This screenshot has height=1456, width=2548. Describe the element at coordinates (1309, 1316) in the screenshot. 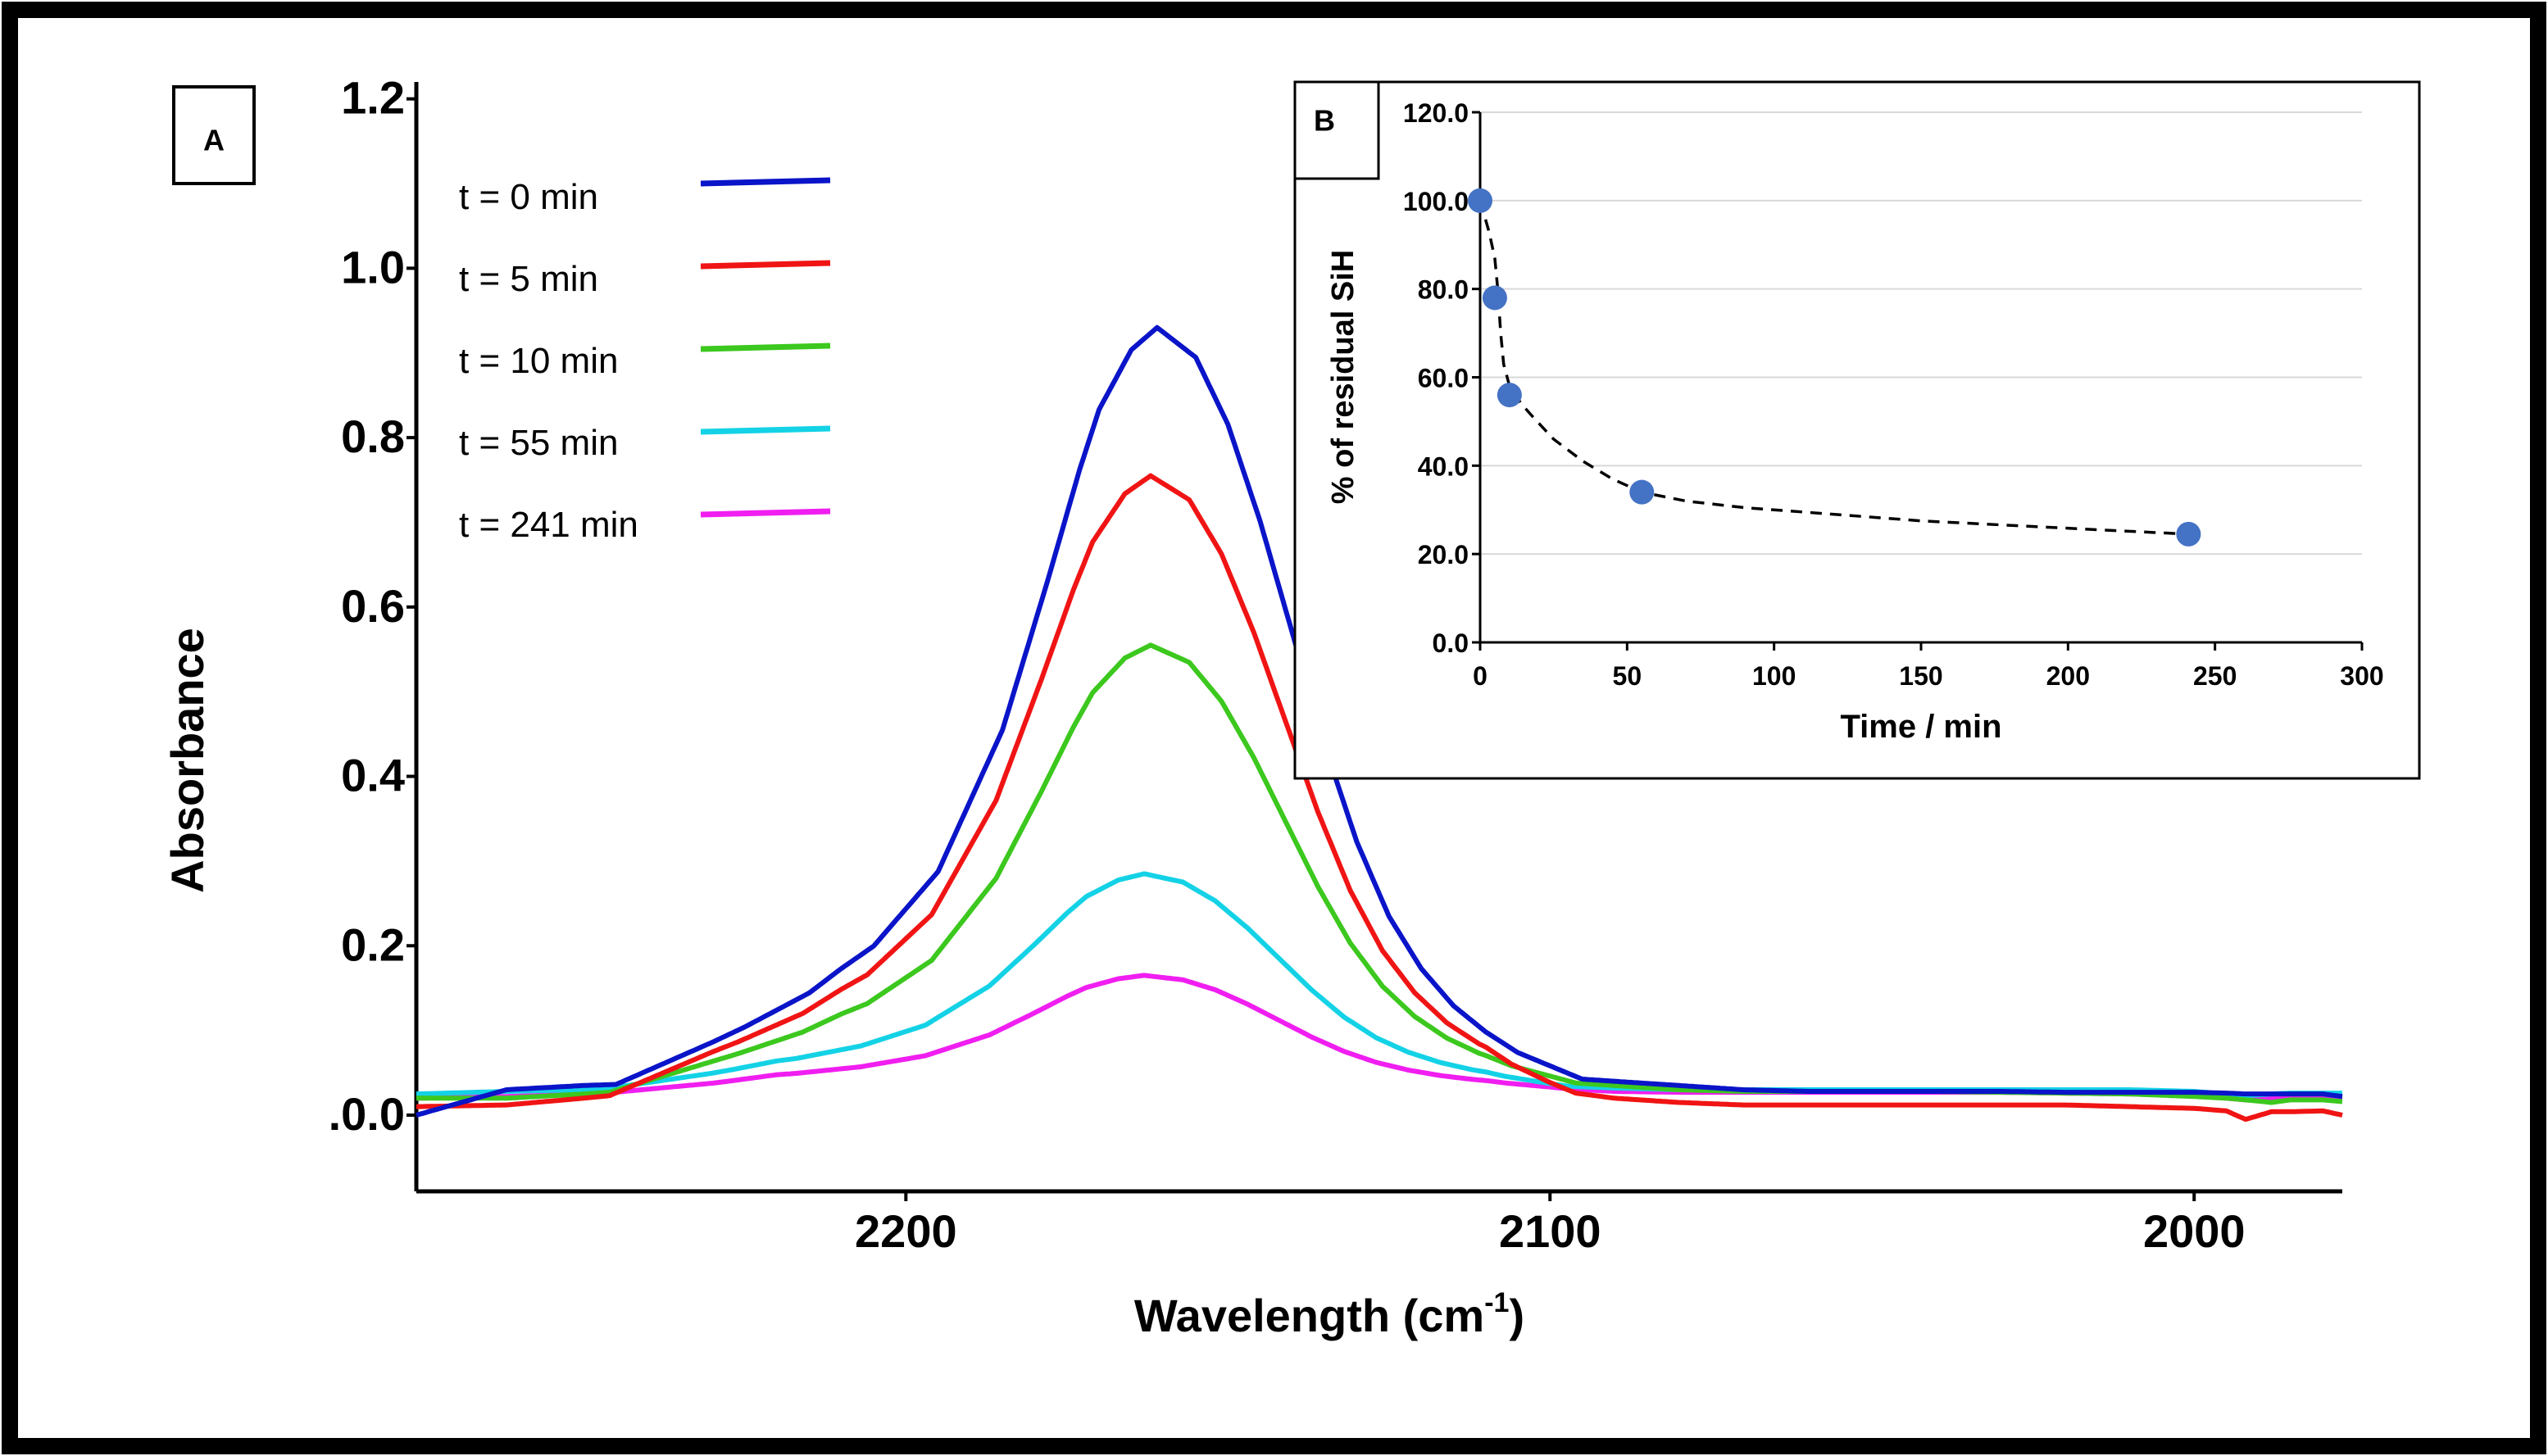

I see `x-title-main: Wavelength (cm` at that location.